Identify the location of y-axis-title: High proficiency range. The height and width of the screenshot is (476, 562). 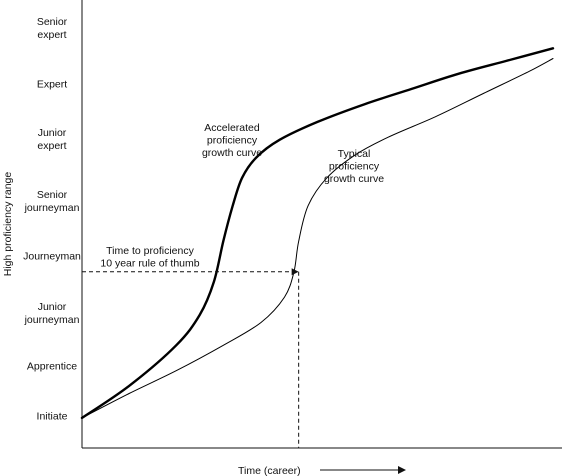
(8, 224).